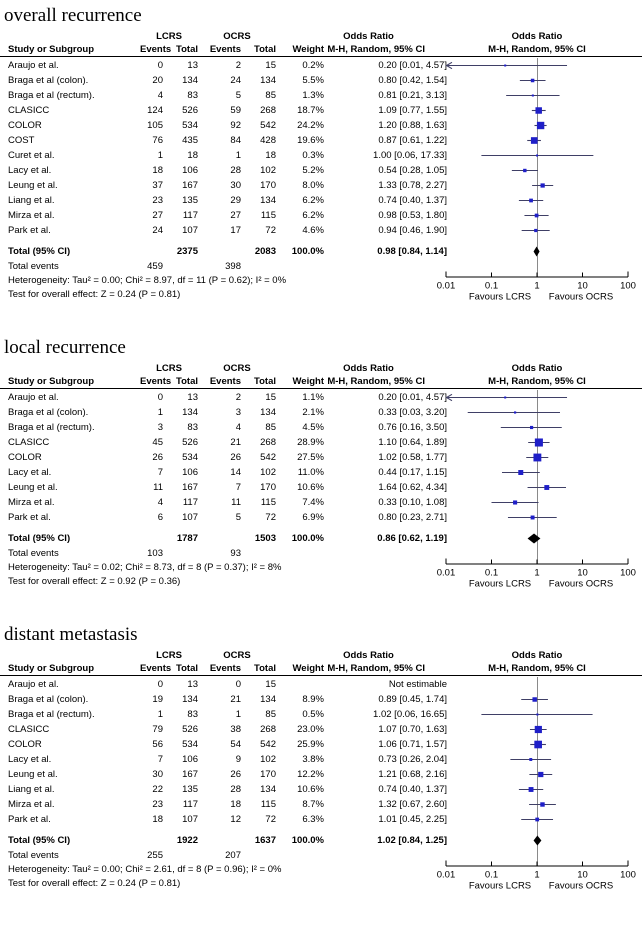  I want to click on weight-cell: 100.0%, so click(307, 251).